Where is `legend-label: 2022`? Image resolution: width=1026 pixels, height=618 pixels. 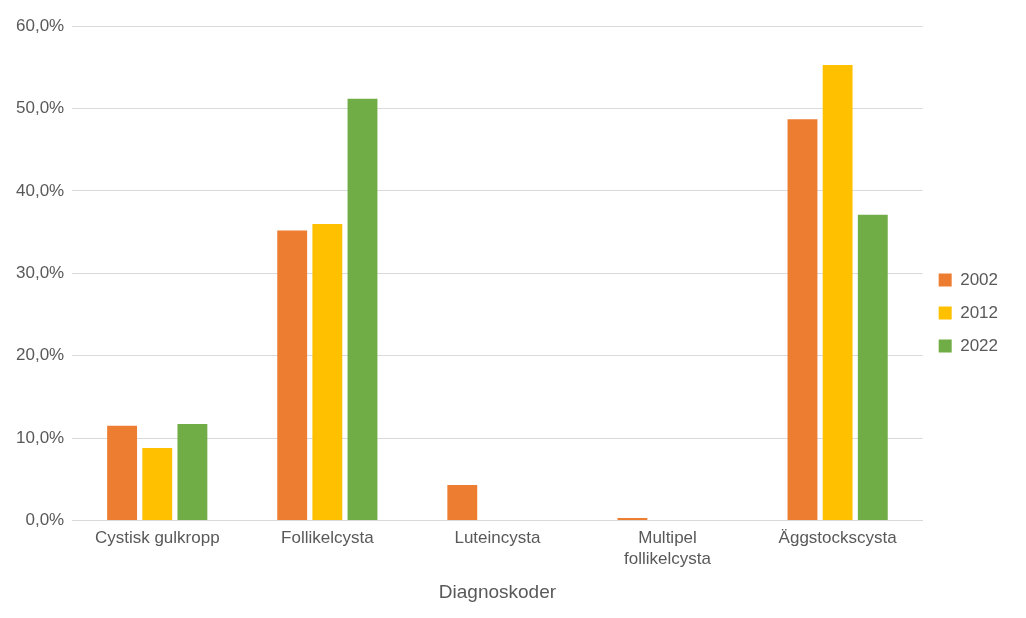 legend-label: 2022 is located at coordinates (979, 345).